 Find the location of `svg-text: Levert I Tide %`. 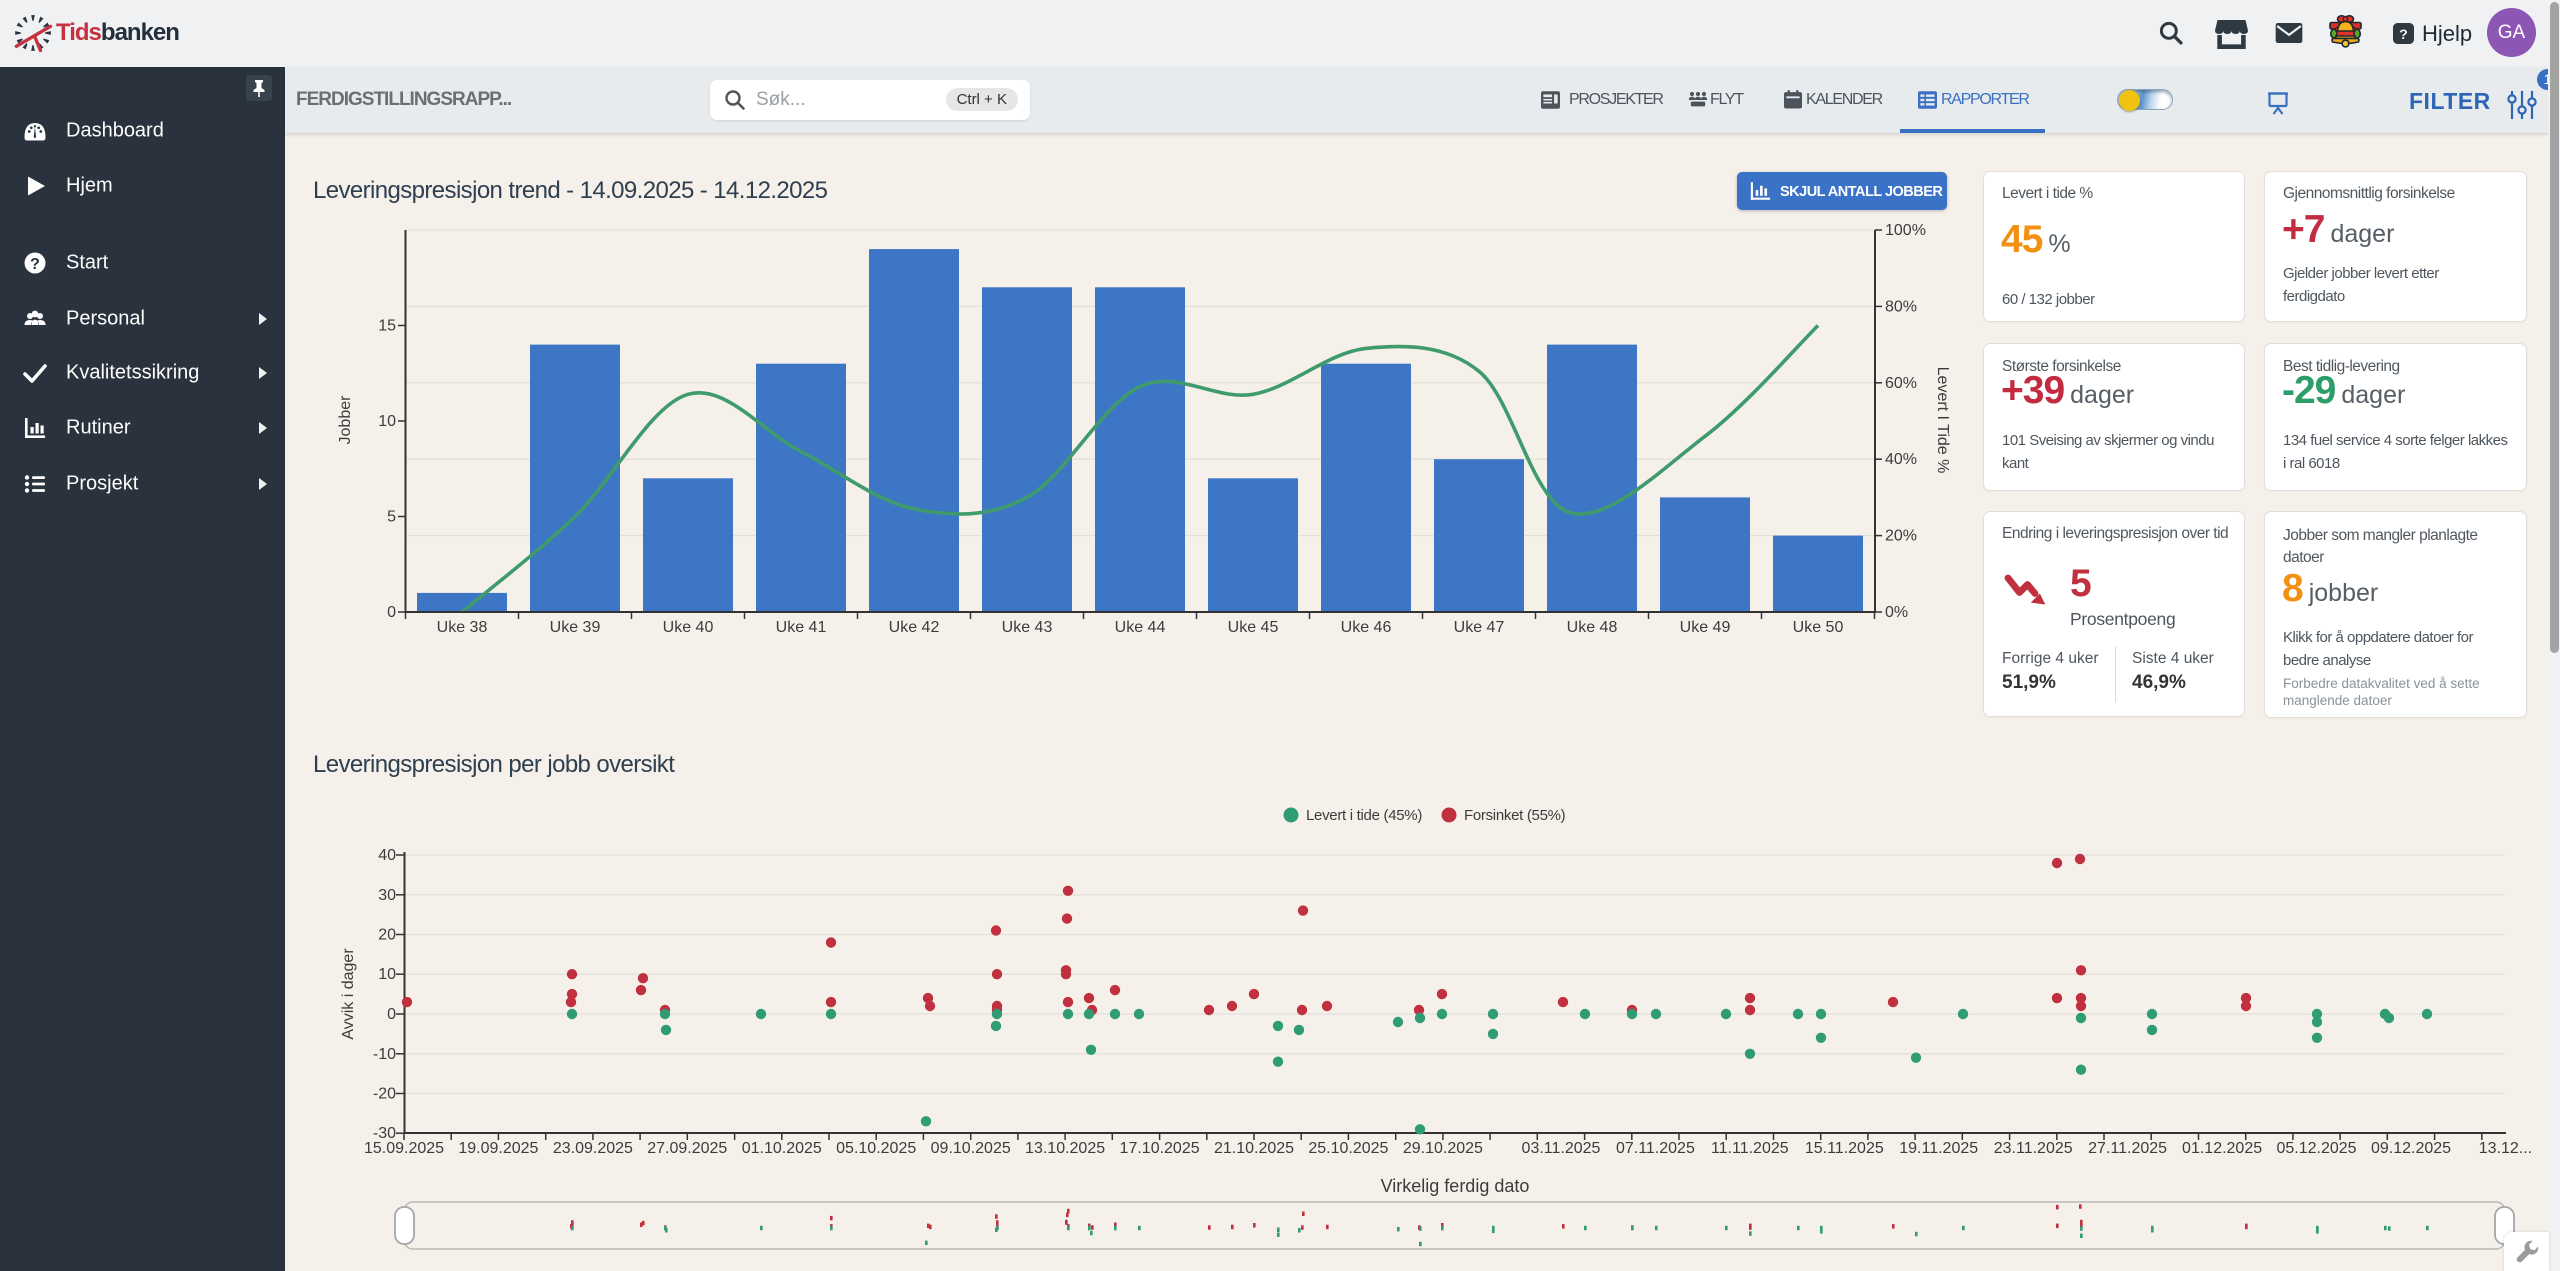

svg-text: Levert I Tide % is located at coordinates (1942, 420).